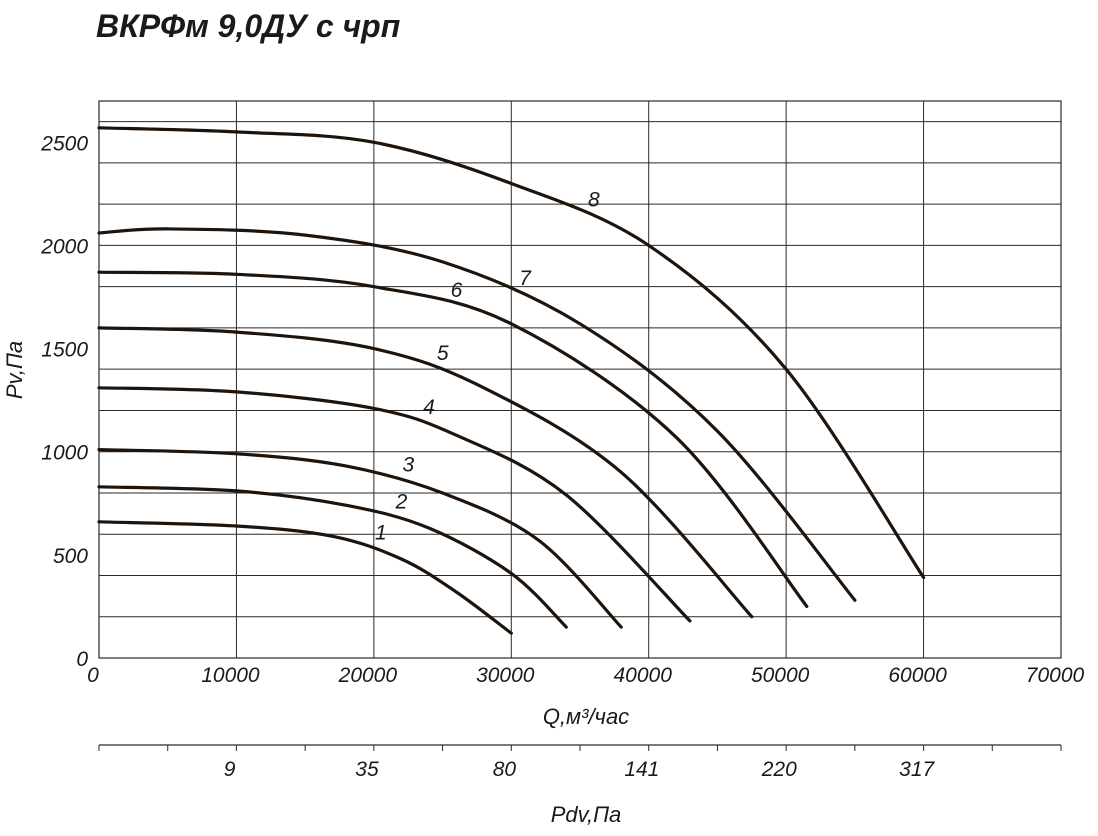  I want to click on curve-label-1: 1, so click(381, 533).